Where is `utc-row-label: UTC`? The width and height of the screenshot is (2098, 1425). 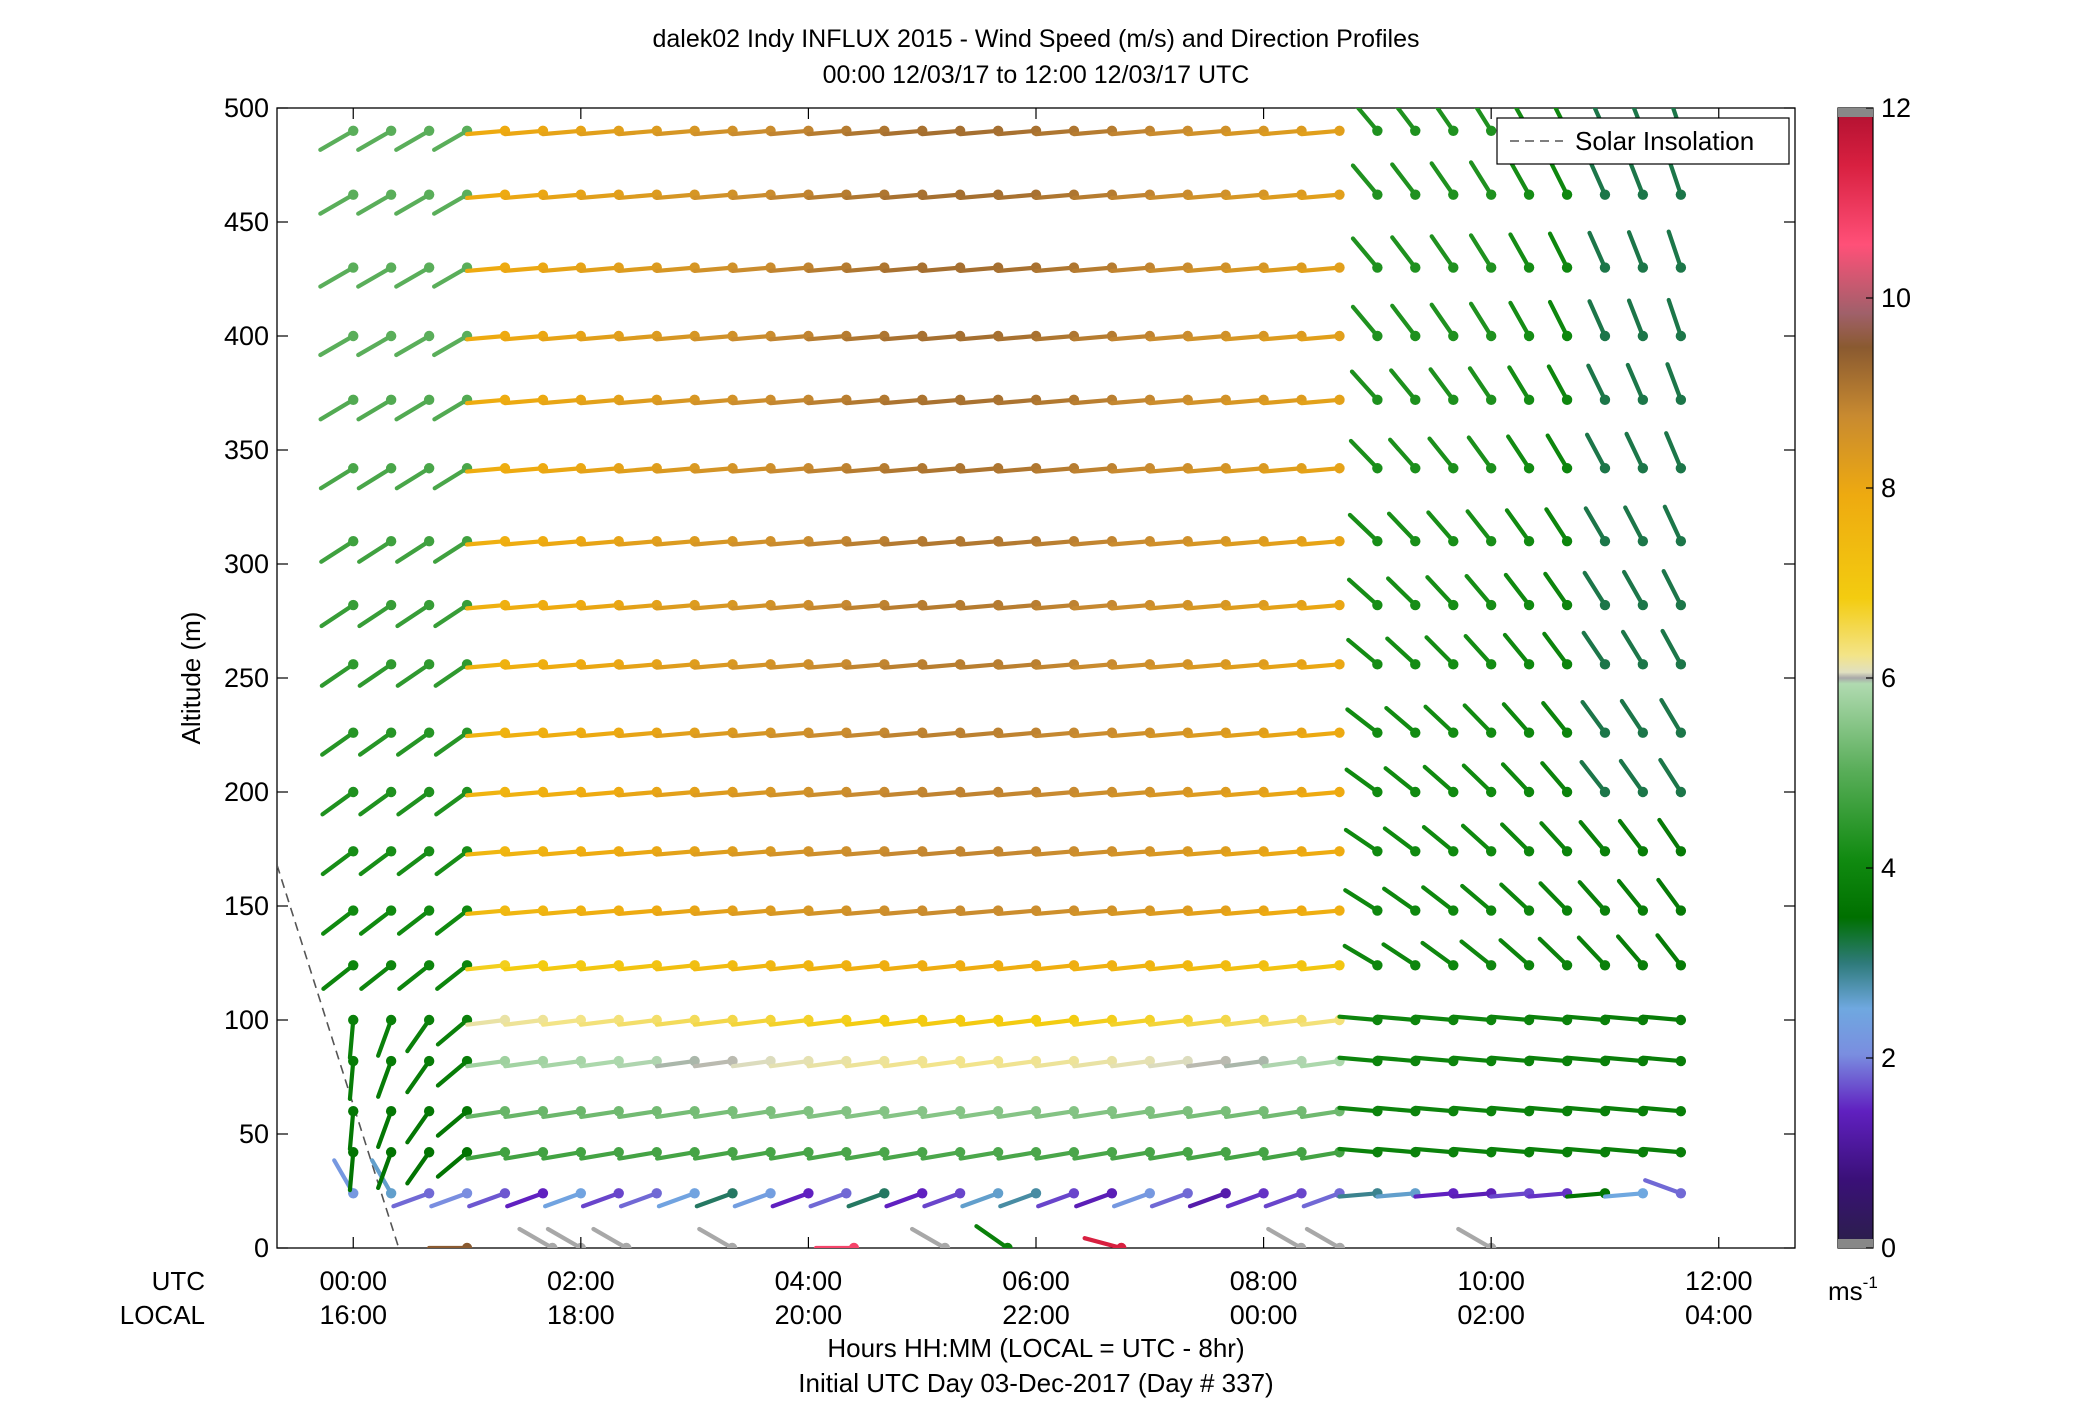
utc-row-label: UTC is located at coordinates (178, 1281).